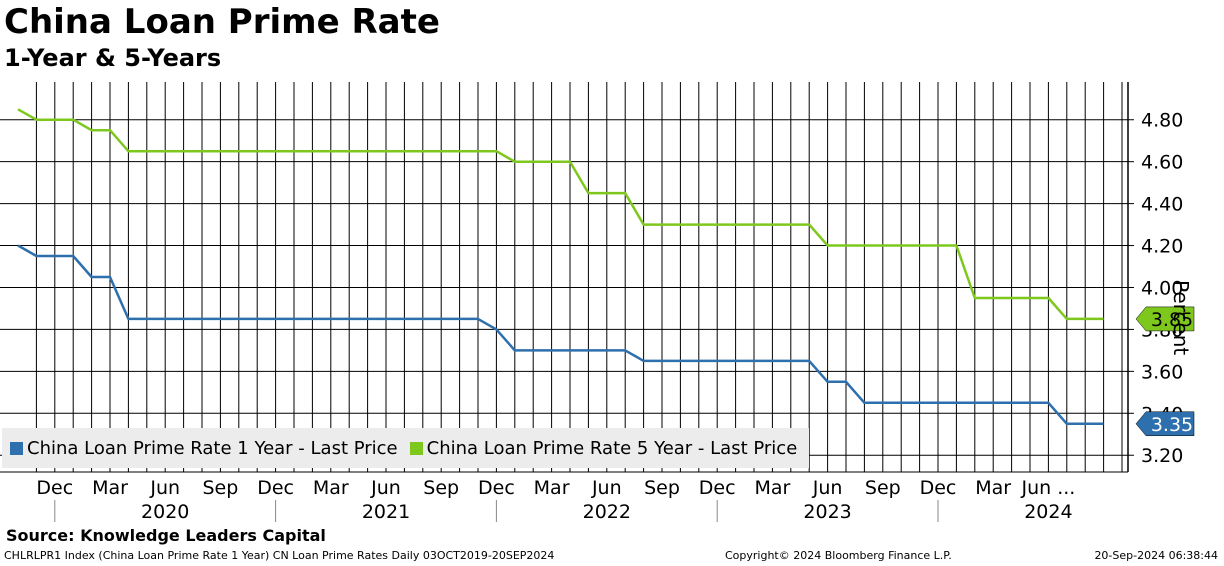 This screenshot has width=1224, height=566. I want to click on footer-copyright: Copyright© 2024 Bloomberg Finance L.P., so click(838, 555).